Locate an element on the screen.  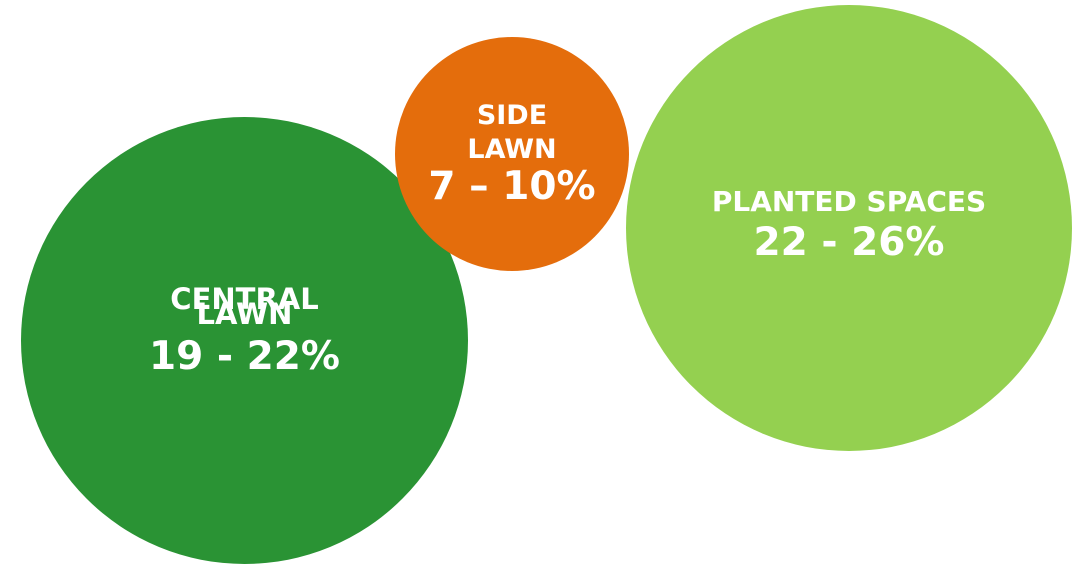
central-lawn-label-line1: CENTRAL is located at coordinates (244, 299).